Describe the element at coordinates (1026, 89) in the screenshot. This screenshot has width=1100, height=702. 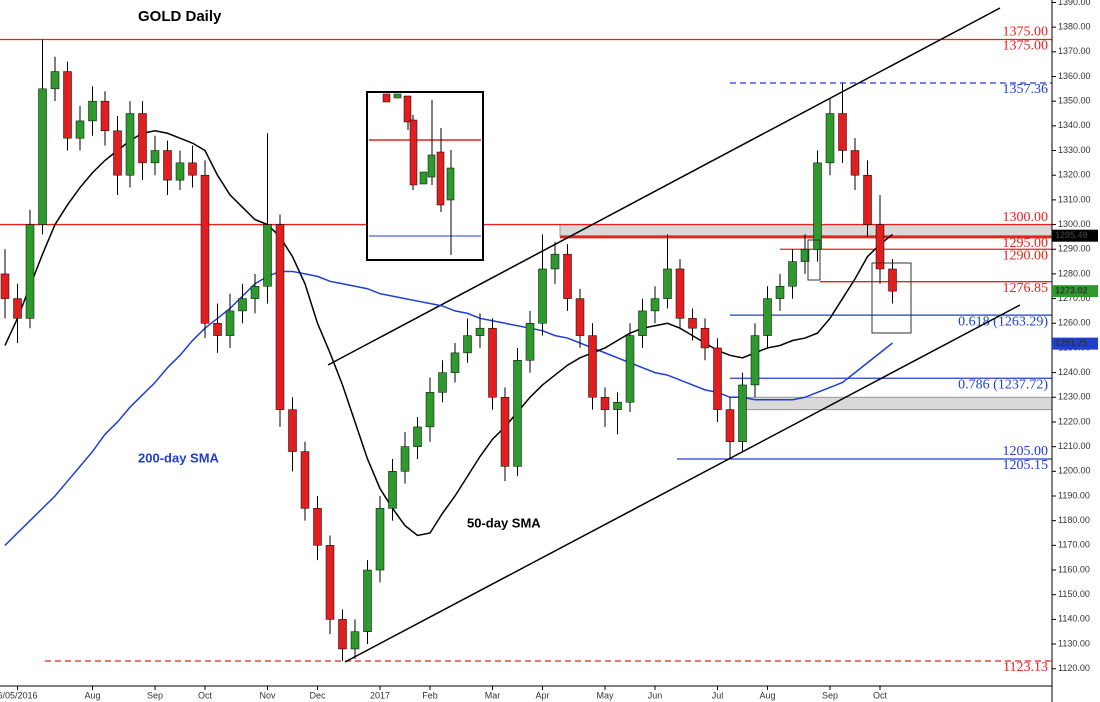
I see `level-label: 1357.36` at that location.